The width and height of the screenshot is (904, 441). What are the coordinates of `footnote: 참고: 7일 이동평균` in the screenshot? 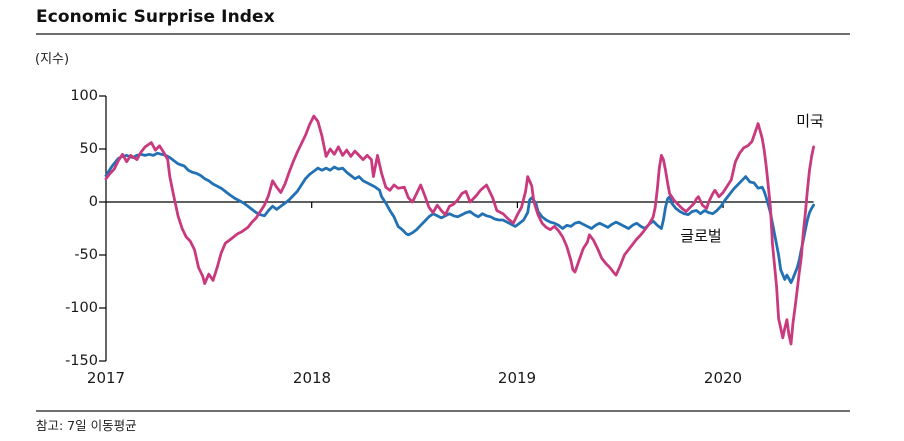 It's located at (86, 425).